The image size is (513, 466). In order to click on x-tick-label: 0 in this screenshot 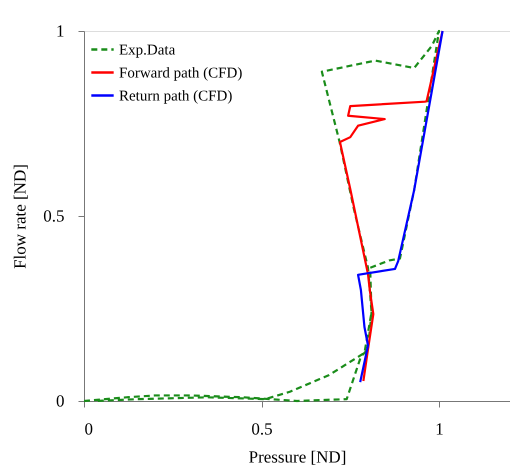, I will do `click(88, 429)`.